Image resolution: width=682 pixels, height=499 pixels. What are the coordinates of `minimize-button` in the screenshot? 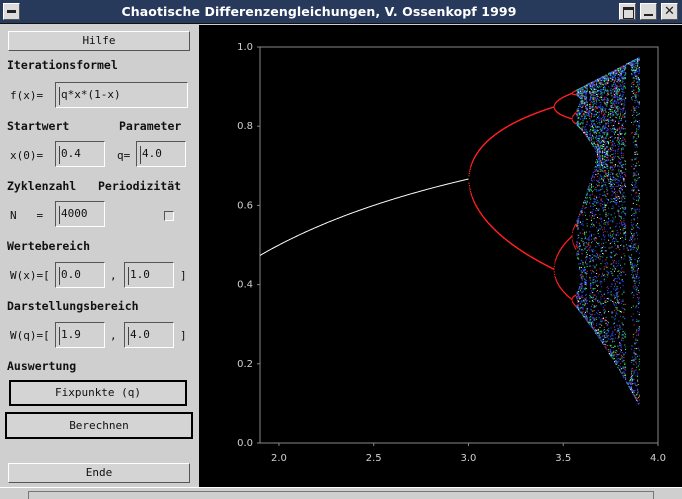 It's located at (648, 11).